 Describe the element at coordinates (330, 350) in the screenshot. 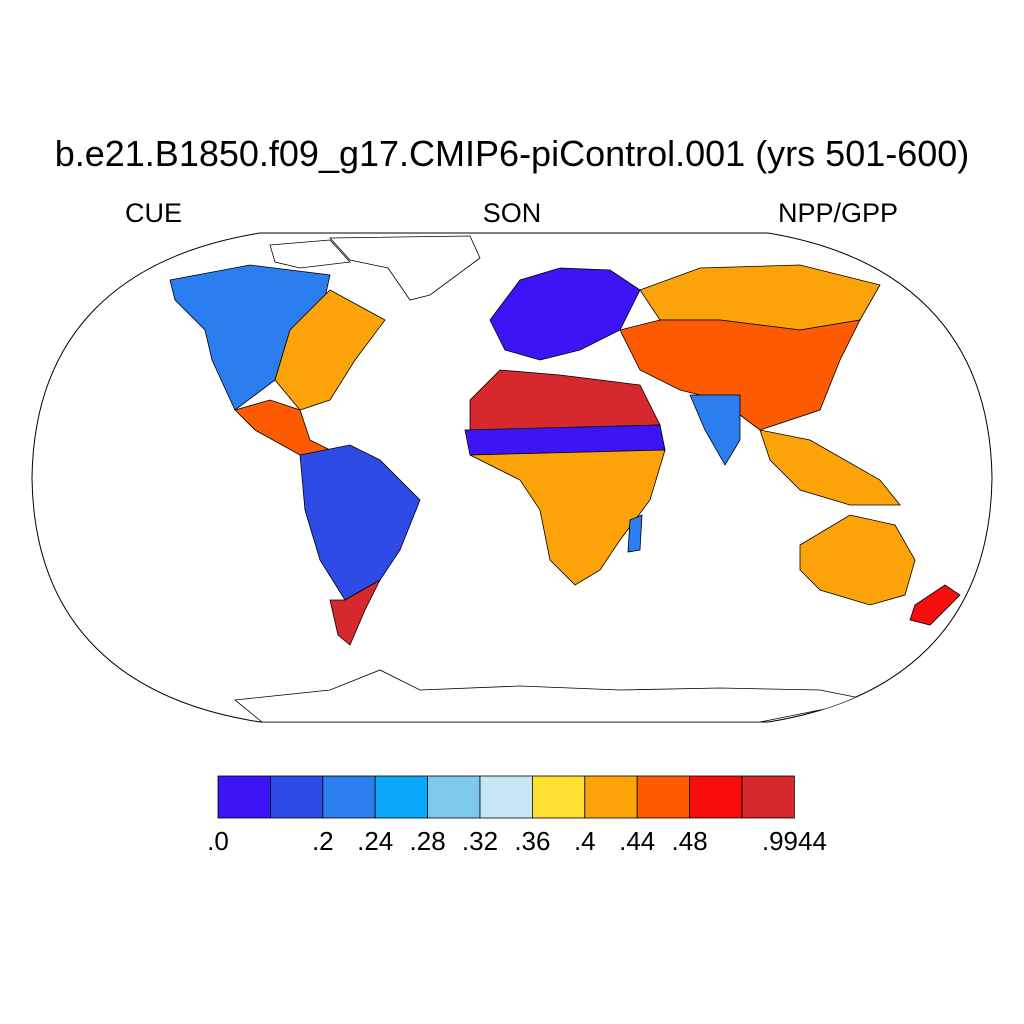

I see `north-america-east` at that location.